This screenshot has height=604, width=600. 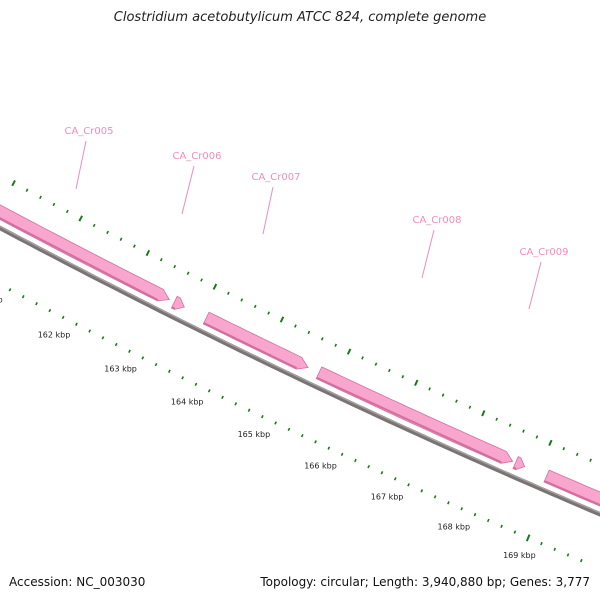 What do you see at coordinates (519, 555) in the screenshot?
I see `scale-label: 169 kbp` at bounding box center [519, 555].